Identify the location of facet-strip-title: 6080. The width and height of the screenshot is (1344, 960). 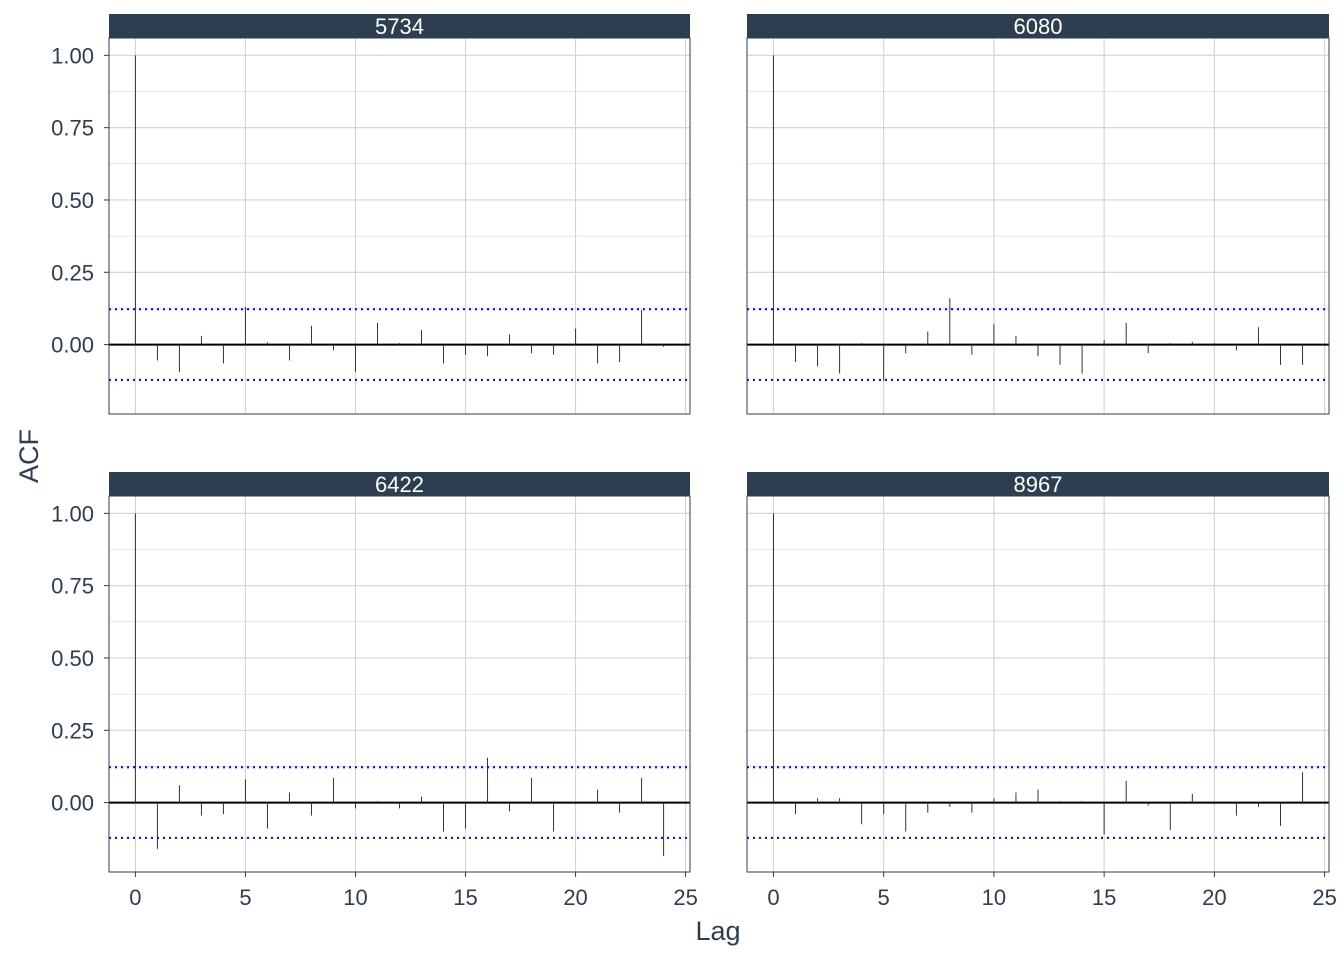
(1038, 26).